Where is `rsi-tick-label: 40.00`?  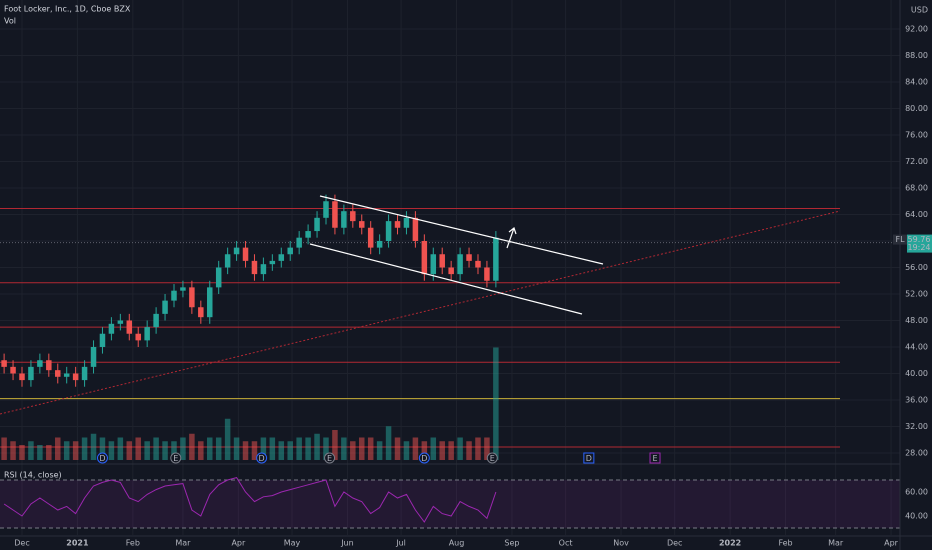
rsi-tick-label: 40.00 is located at coordinates (916, 516).